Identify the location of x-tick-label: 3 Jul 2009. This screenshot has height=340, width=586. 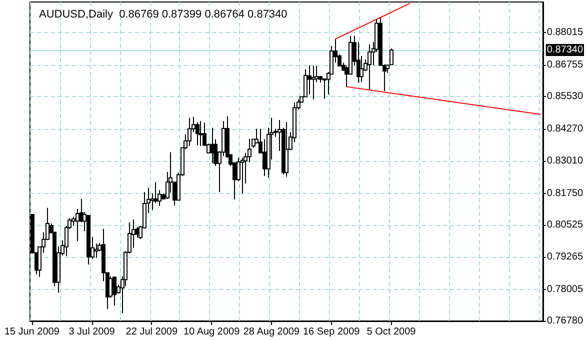
(92, 332).